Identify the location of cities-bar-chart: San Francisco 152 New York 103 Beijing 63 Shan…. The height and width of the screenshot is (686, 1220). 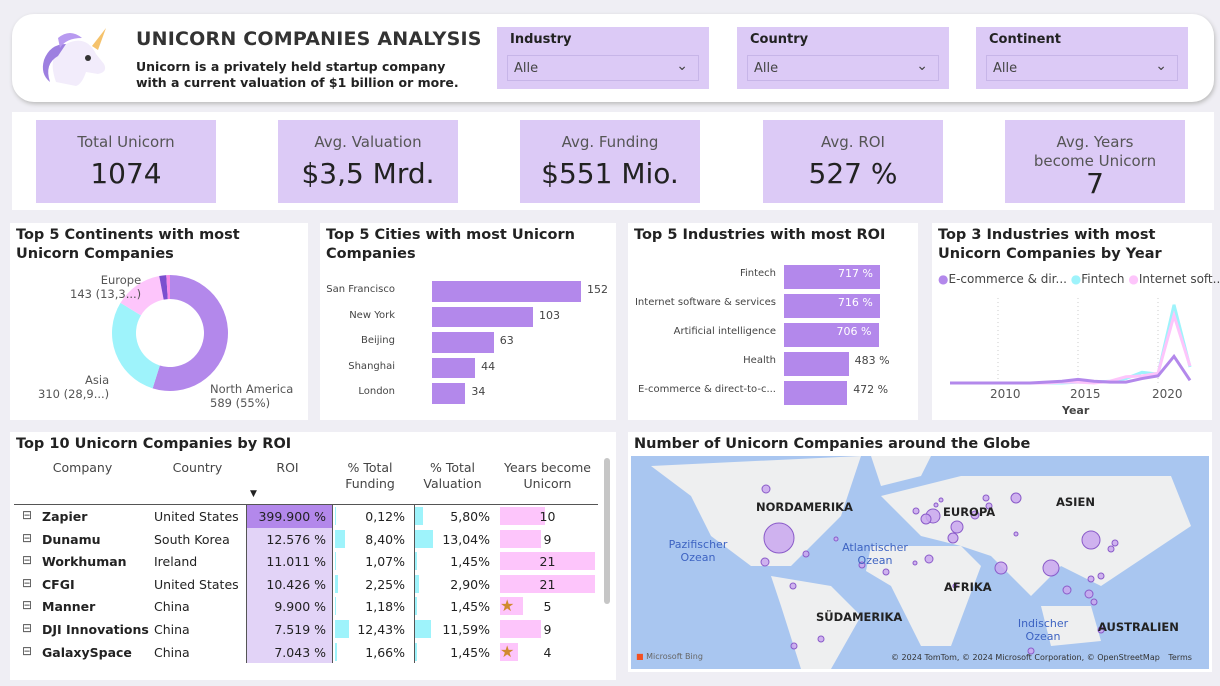
(468, 346).